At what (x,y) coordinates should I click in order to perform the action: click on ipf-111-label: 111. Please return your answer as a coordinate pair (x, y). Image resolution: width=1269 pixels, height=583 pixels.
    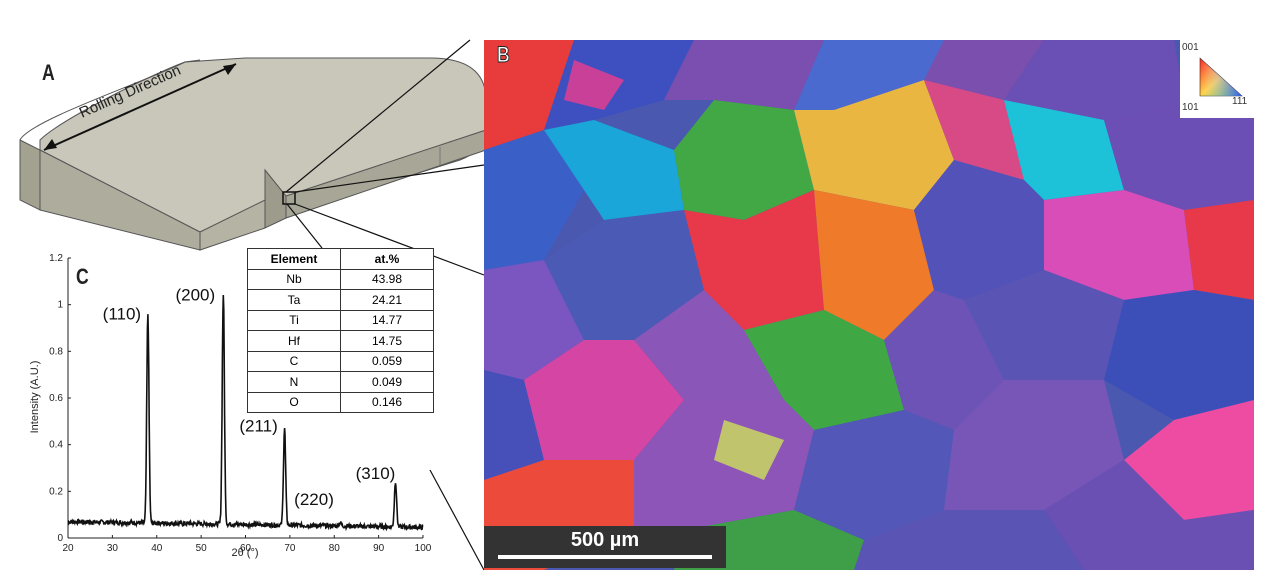
    Looking at the image, I should click on (1240, 101).